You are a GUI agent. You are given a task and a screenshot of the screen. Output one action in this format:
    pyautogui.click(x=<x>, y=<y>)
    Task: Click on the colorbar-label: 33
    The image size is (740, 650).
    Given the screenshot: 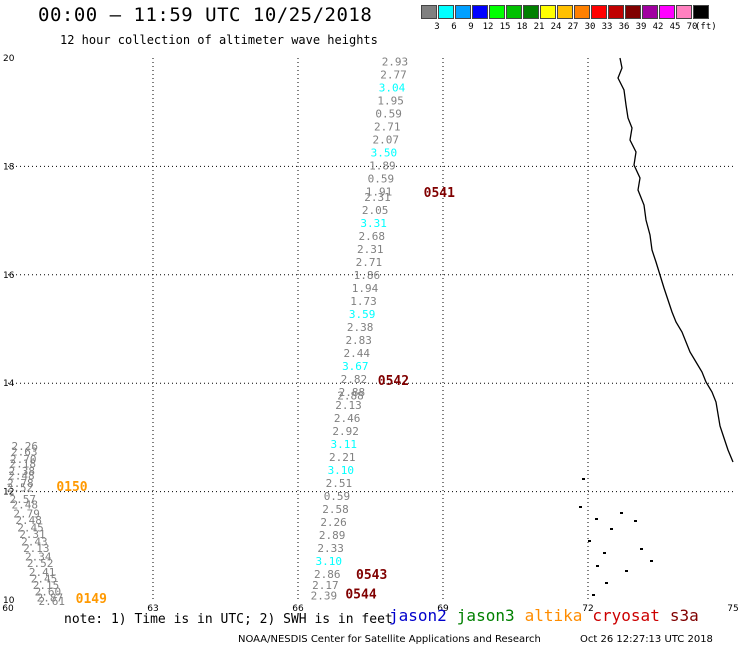 What is the action you would take?
    pyautogui.click(x=607, y=27)
    